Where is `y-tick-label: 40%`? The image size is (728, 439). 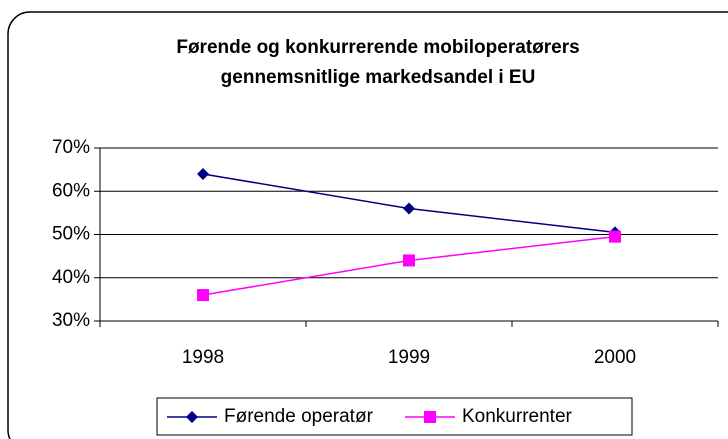 y-tick-label: 40% is located at coordinates (71, 277).